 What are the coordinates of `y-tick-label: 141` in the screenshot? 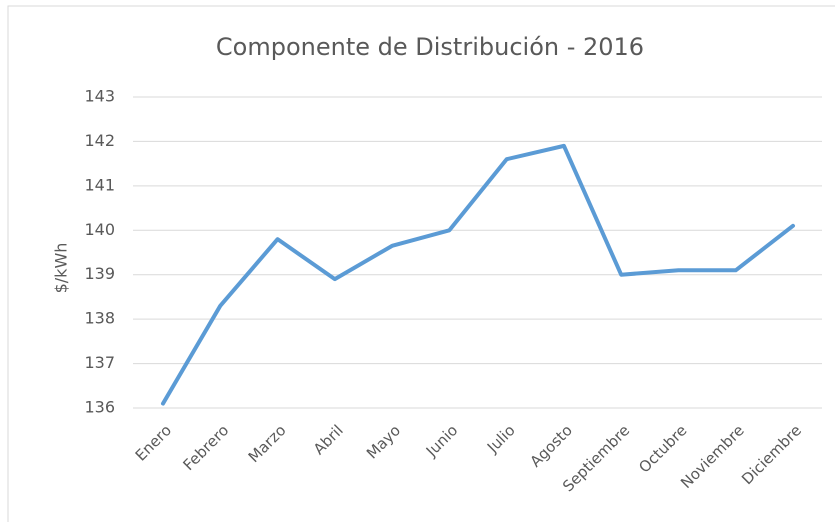 It's located at (99, 184).